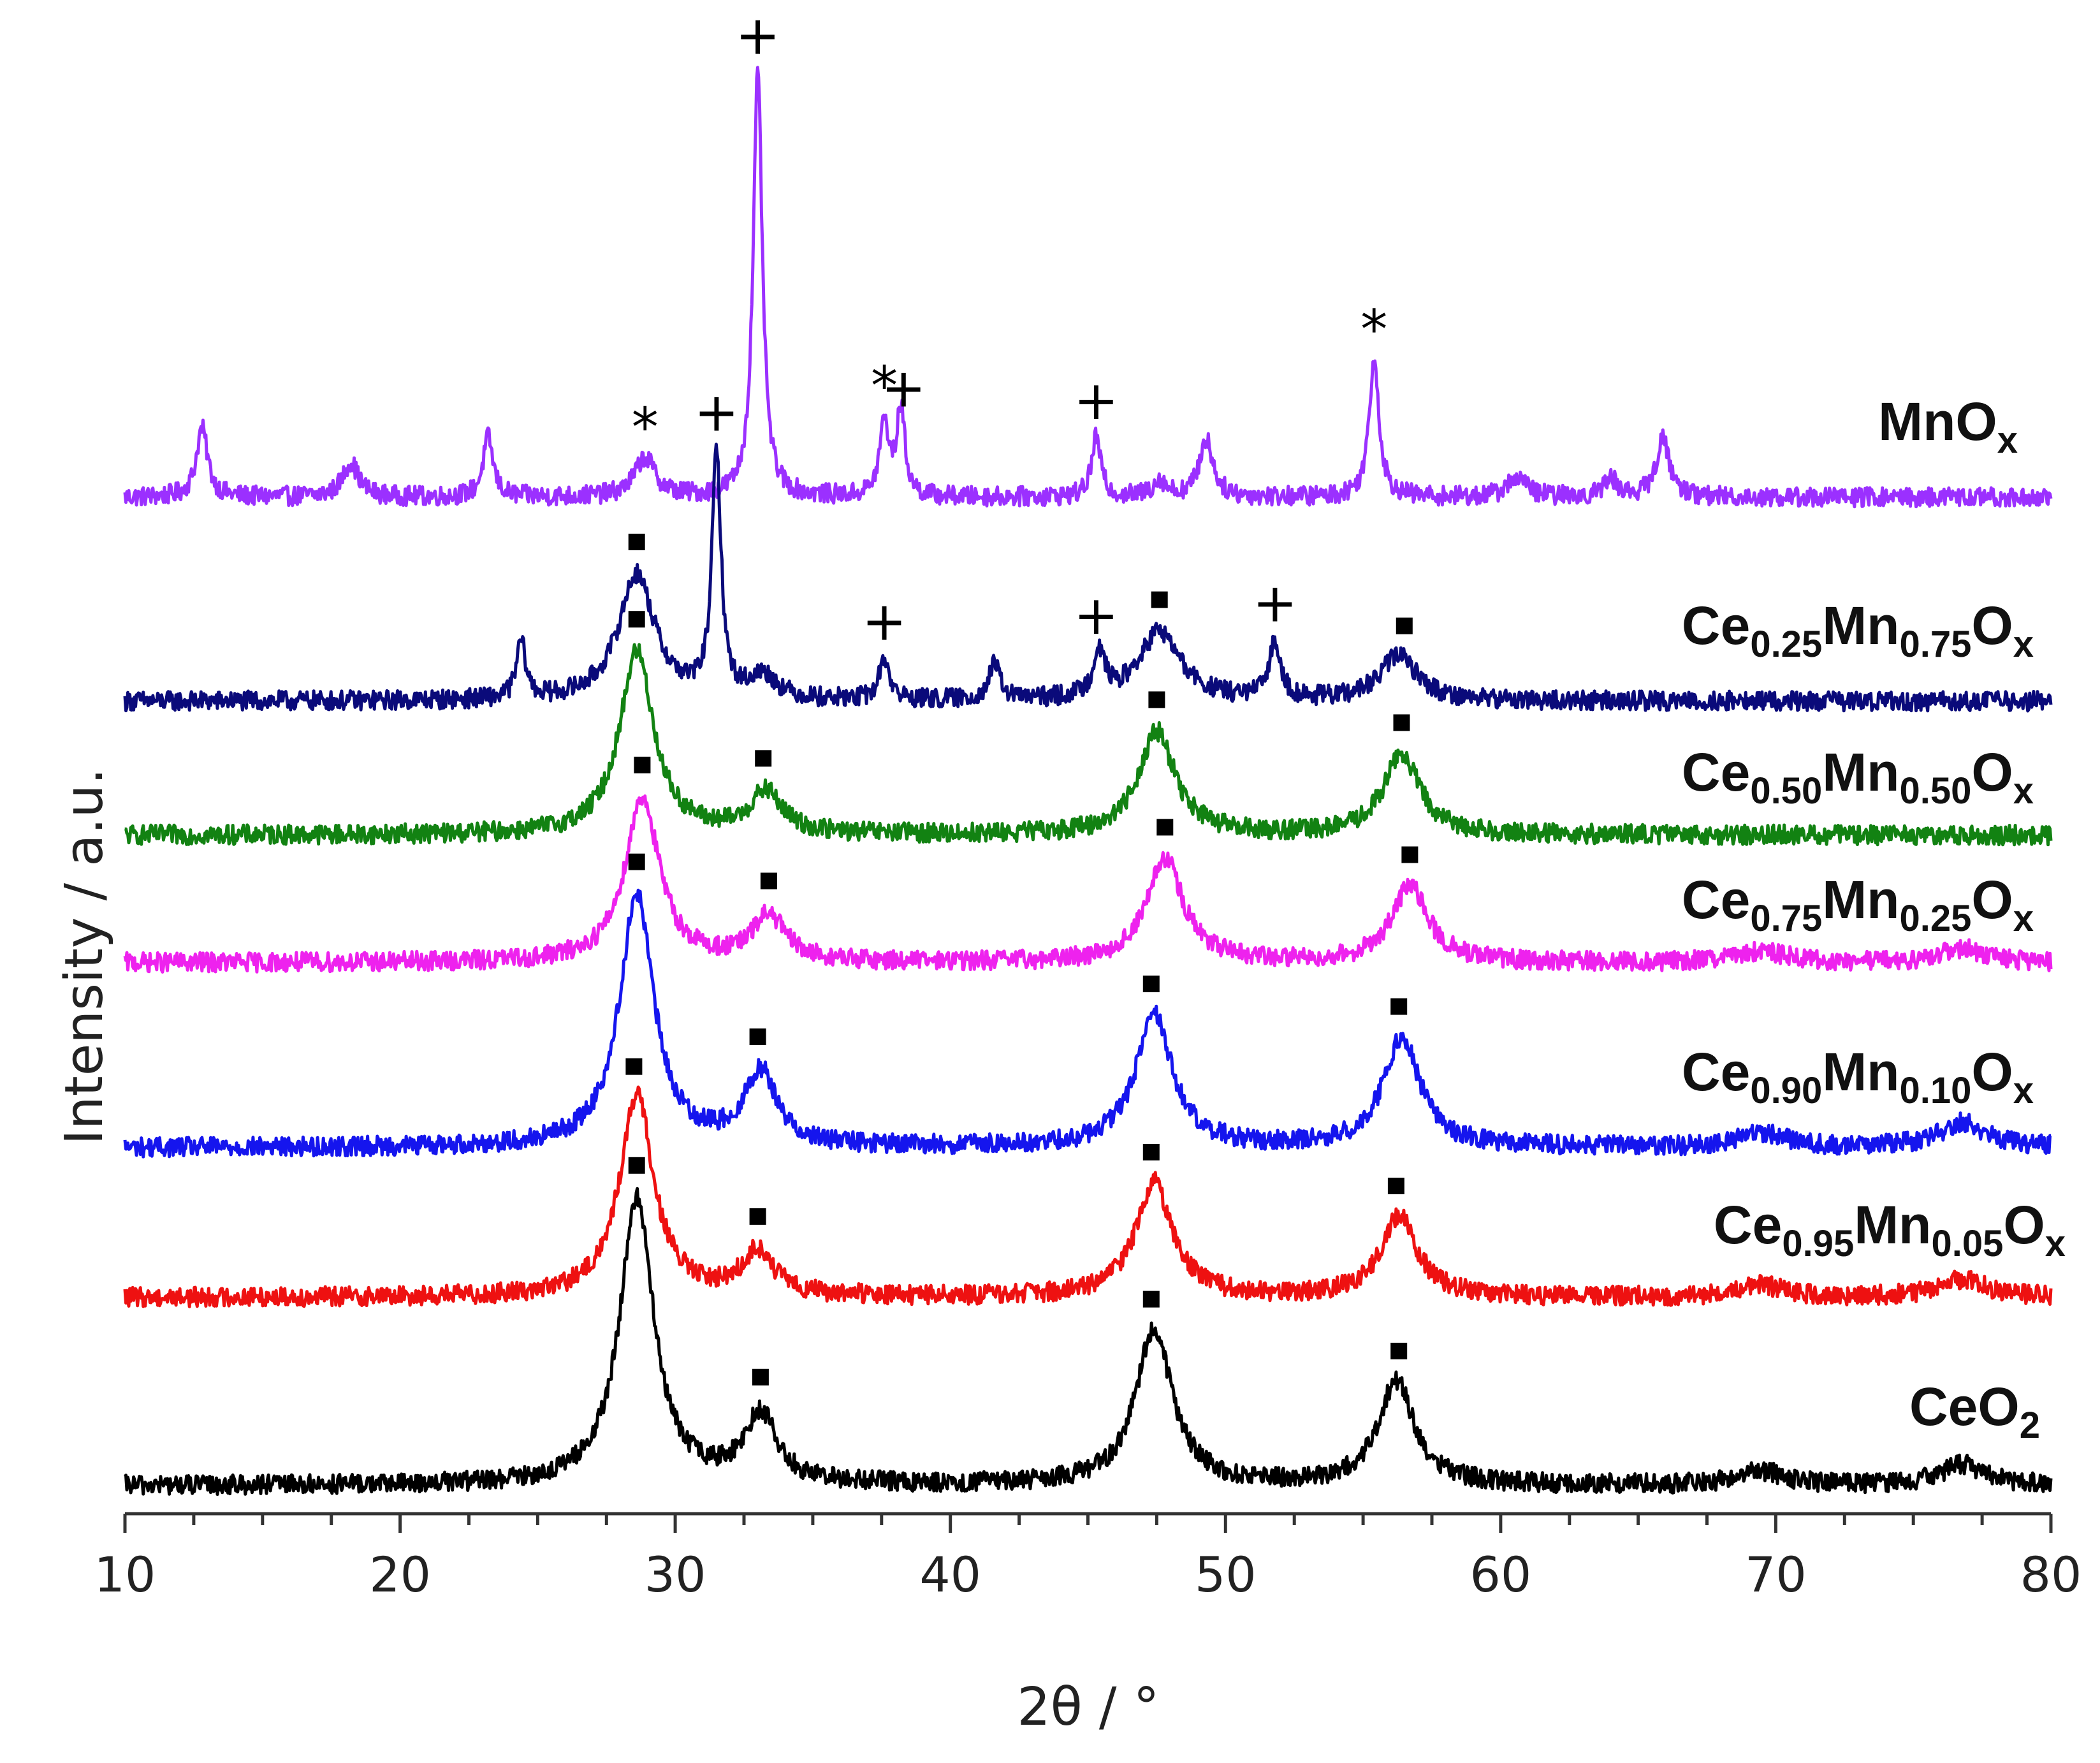 This screenshot has height=1763, width=2100. I want to click on marker-square-Ce0.75Mn0.25Ox-3, so click(1409, 854).